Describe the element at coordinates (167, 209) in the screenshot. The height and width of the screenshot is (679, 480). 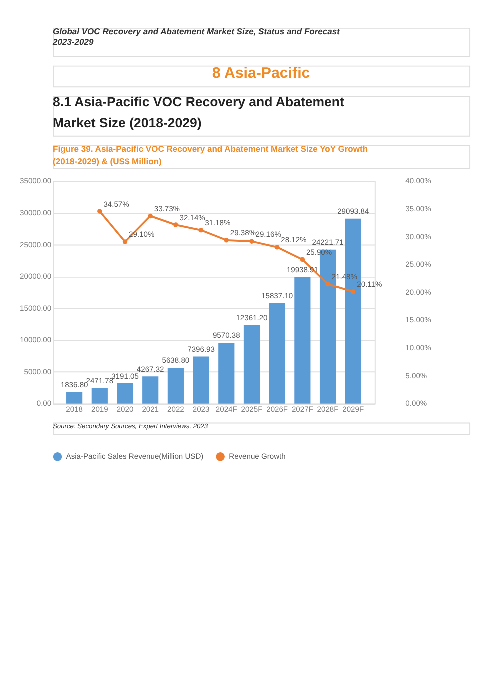
I see `data-label: 33.73%` at that location.